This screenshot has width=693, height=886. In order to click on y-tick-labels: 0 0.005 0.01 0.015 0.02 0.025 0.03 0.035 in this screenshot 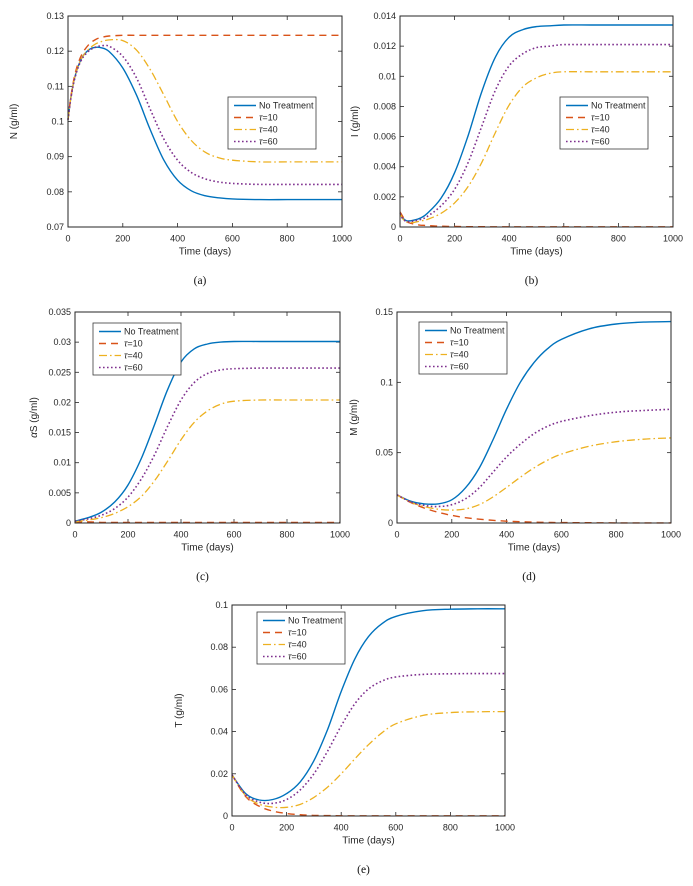, I will do `click(59, 417)`.